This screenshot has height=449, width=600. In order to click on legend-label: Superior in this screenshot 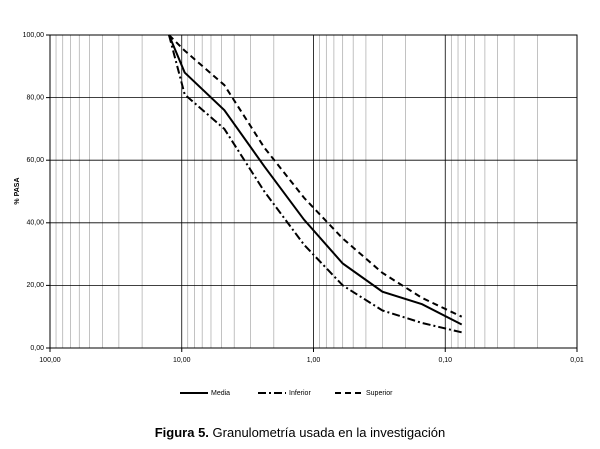, I will do `click(379, 393)`.